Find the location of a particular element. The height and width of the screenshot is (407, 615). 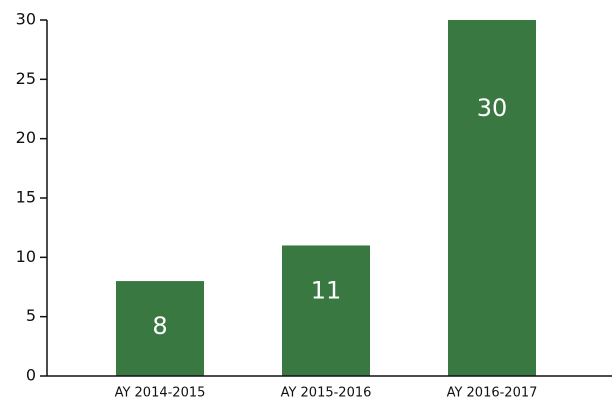

x-tick-label: AY 2014-2015 is located at coordinates (160, 393).